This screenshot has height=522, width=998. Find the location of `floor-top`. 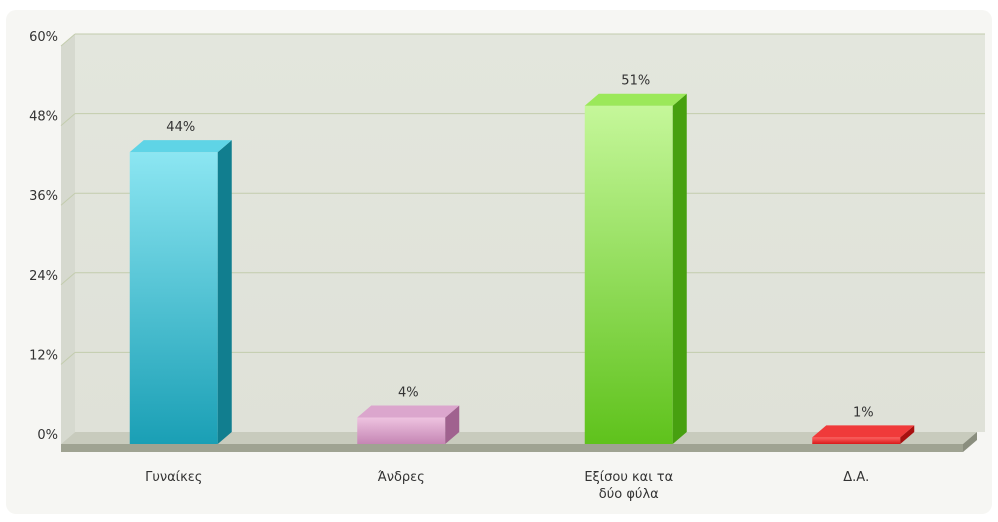

floor-top is located at coordinates (519, 438).